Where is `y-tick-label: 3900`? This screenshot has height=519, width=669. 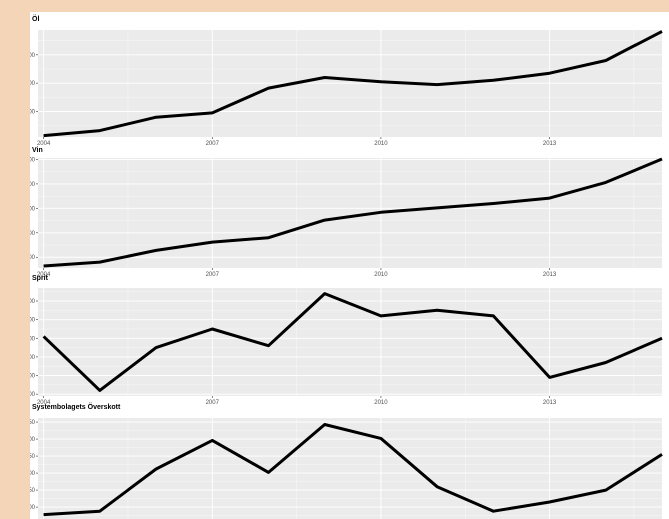 y-tick-label: 3900 is located at coordinates (33, 395).